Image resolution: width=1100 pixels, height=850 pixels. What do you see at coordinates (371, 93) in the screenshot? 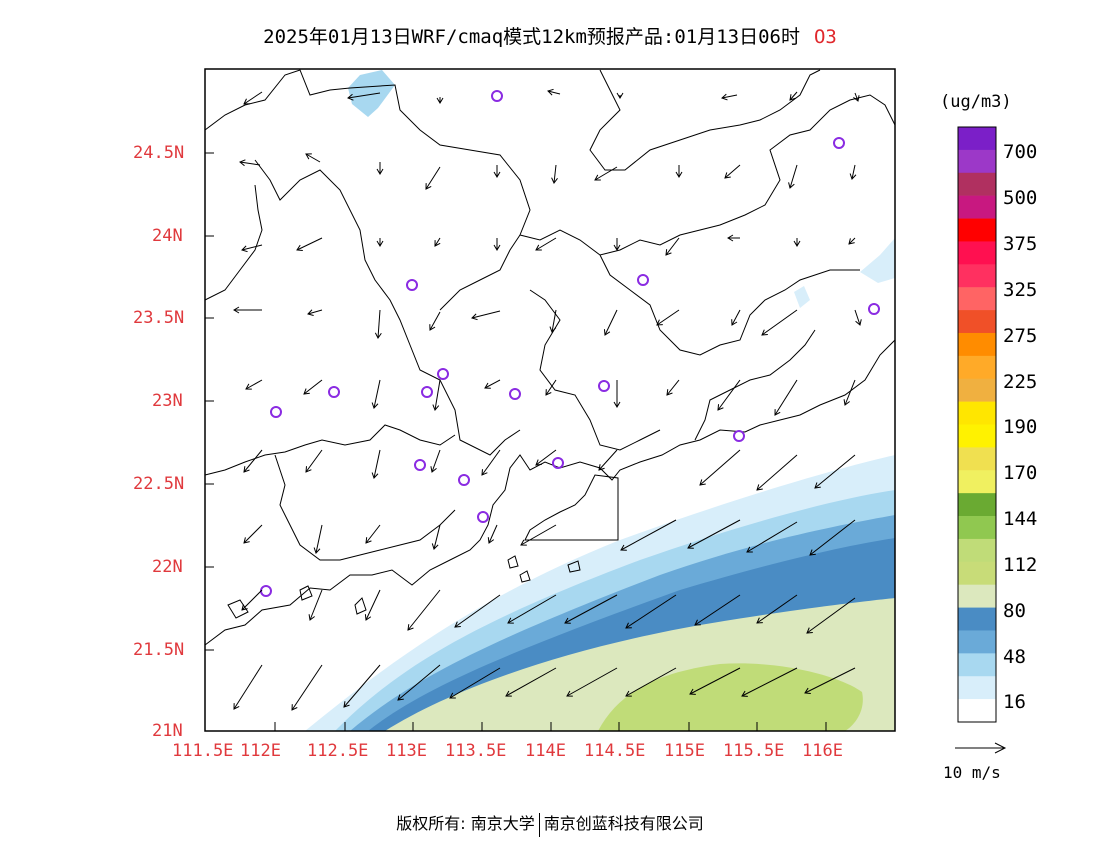
I see `band-16-nw` at bounding box center [371, 93].